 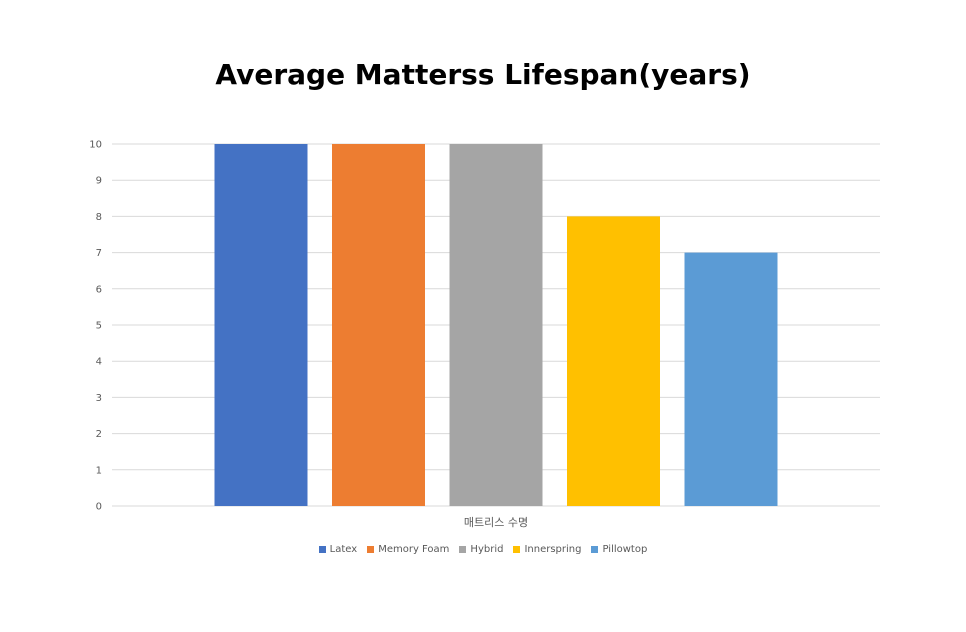 I want to click on x-category-label: 매트리스 수명, so click(x=496, y=522).